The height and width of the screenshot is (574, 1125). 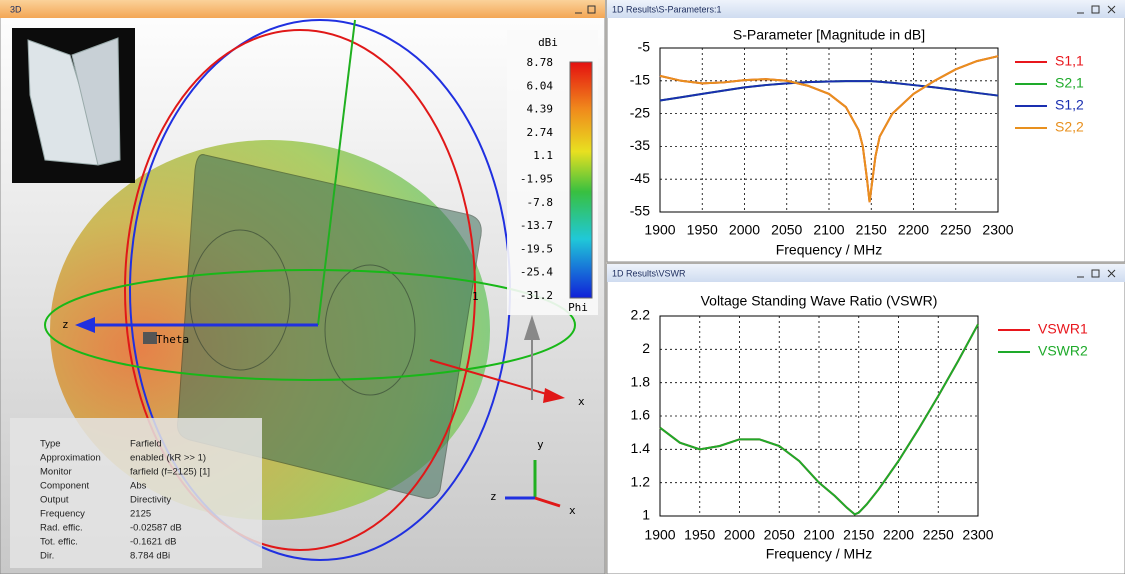 I want to click on x-tick-label: 2250, so click(x=955, y=230).